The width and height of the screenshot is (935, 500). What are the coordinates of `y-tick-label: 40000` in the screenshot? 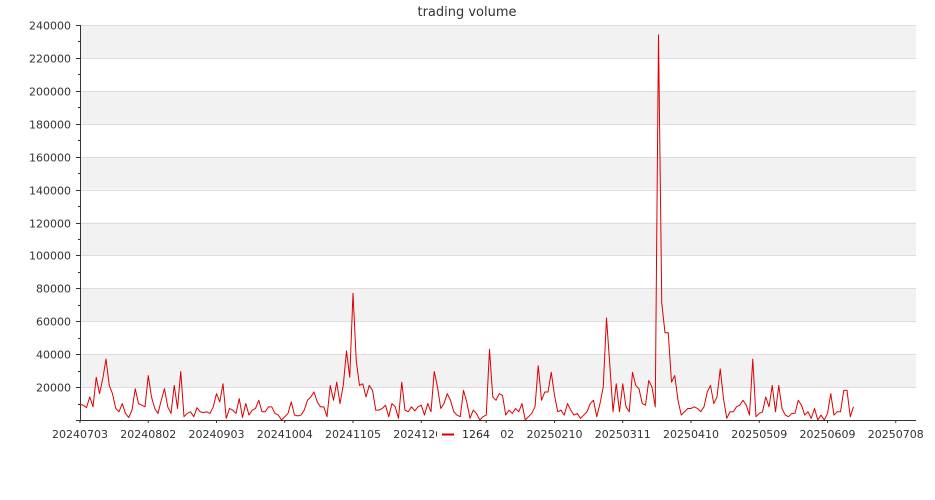 It's located at (53, 355).